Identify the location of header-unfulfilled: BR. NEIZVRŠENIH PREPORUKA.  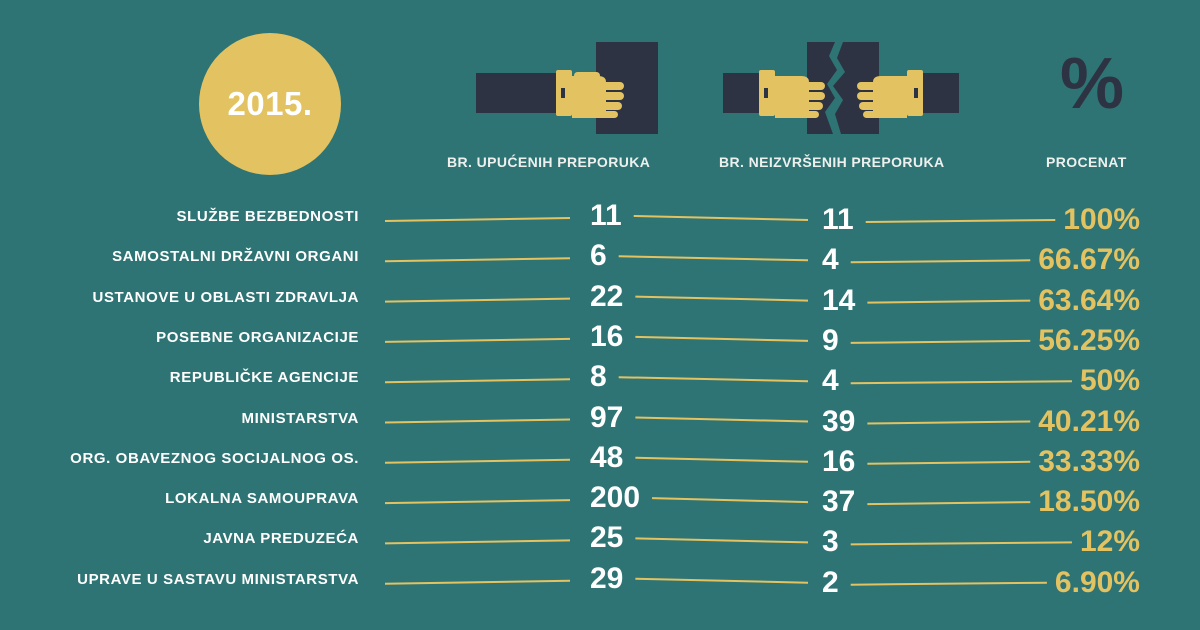
(832, 162).